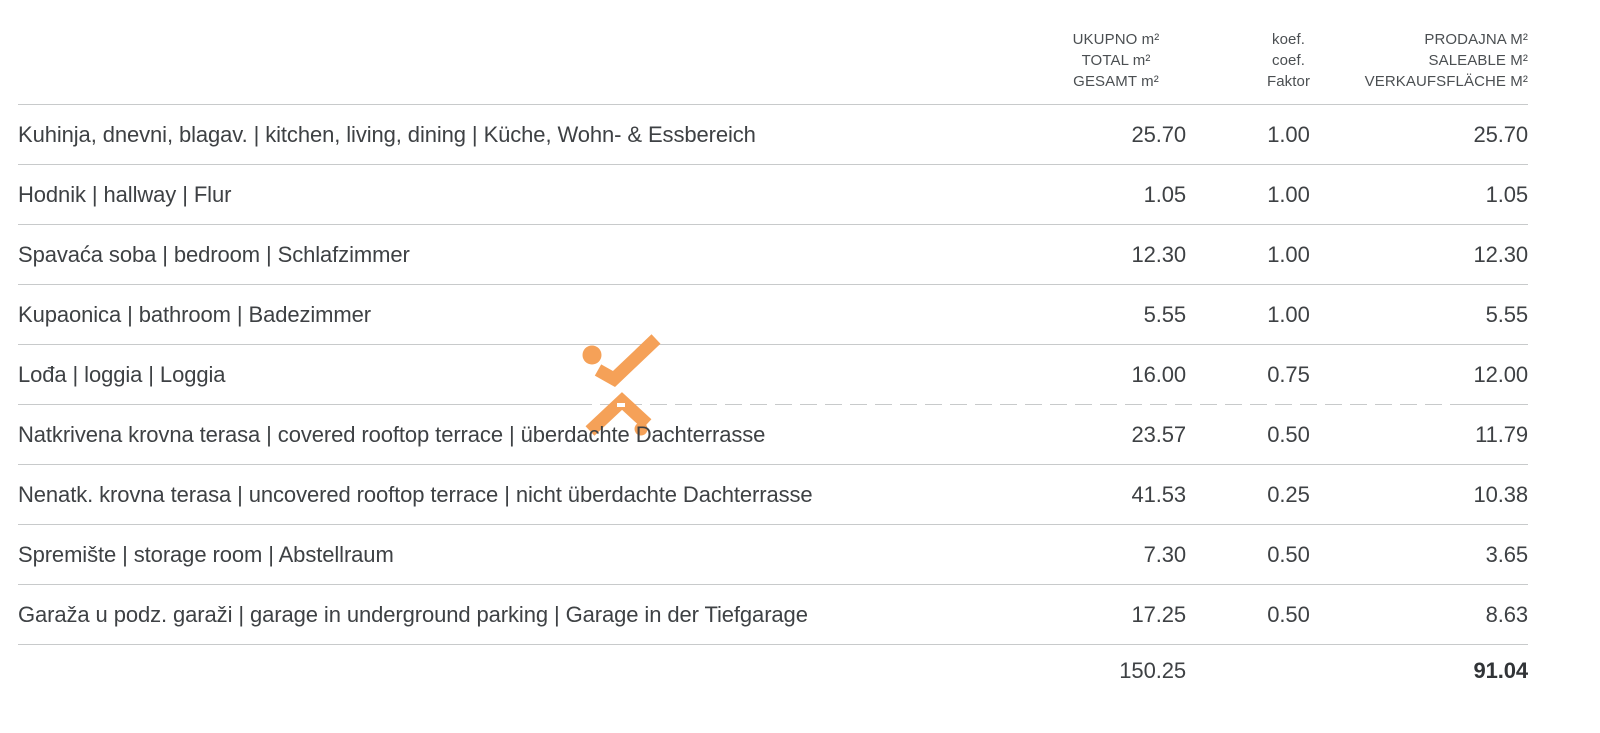 The width and height of the screenshot is (1600, 733). I want to click on saleable-m2-value: 8.63, so click(1507, 614).